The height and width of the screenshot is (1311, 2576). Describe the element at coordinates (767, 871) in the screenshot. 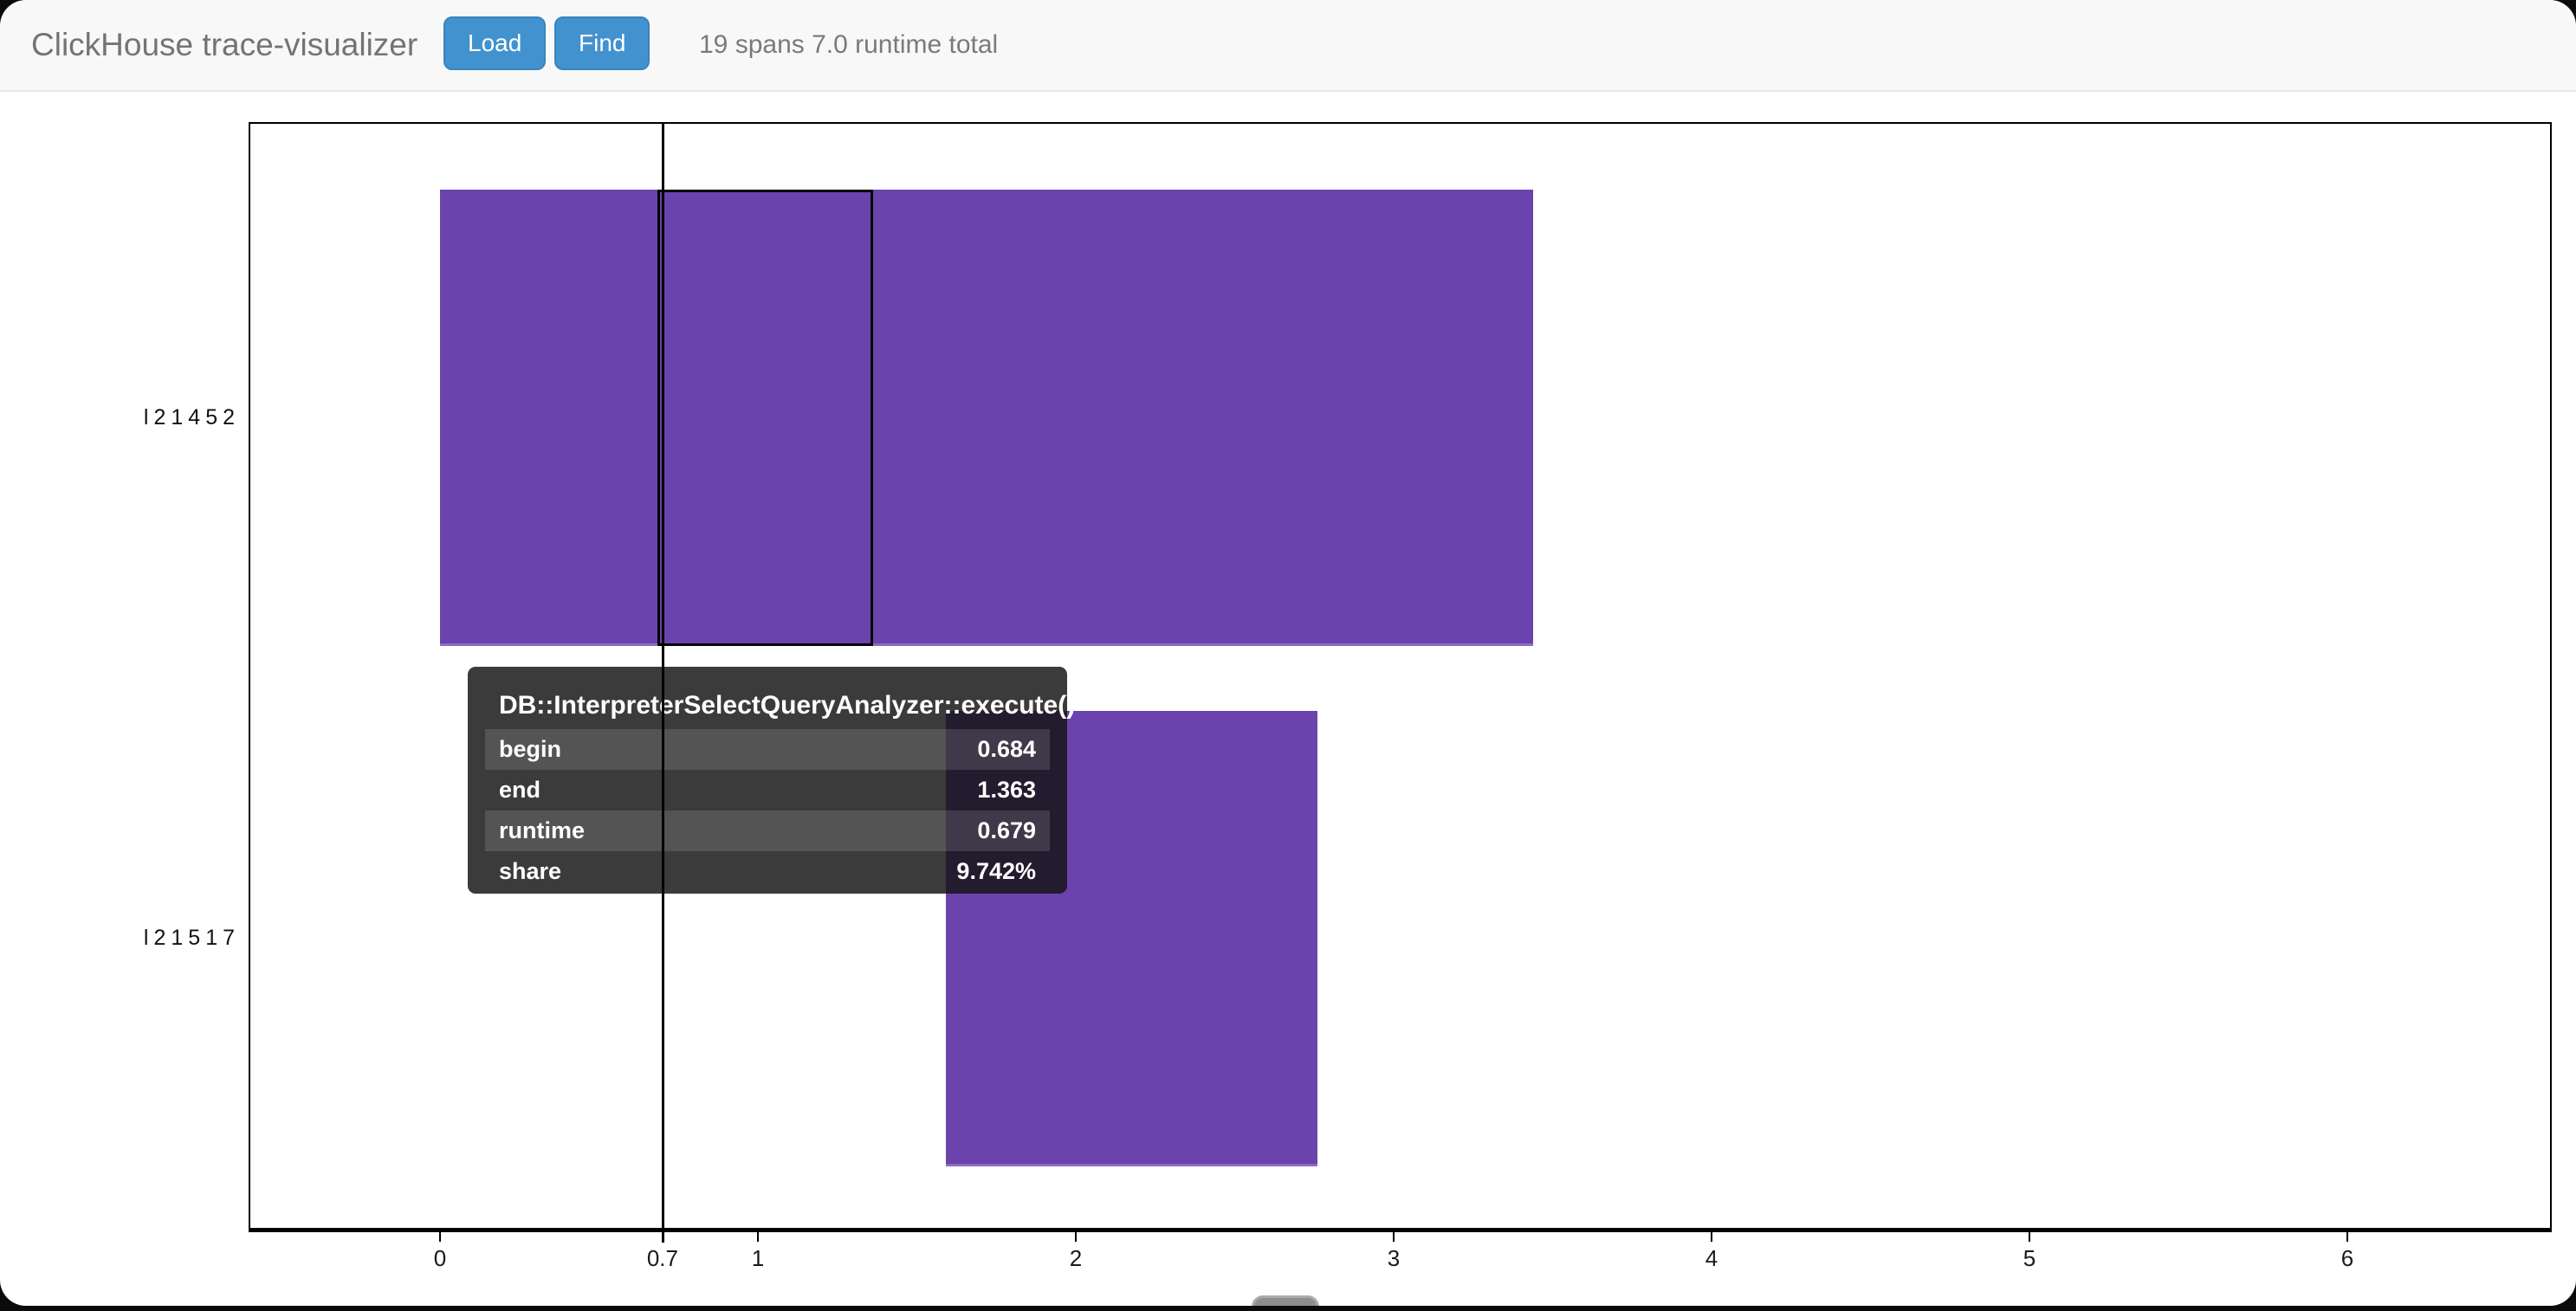

I see `tooltip-row-share: share 9.742%` at that location.